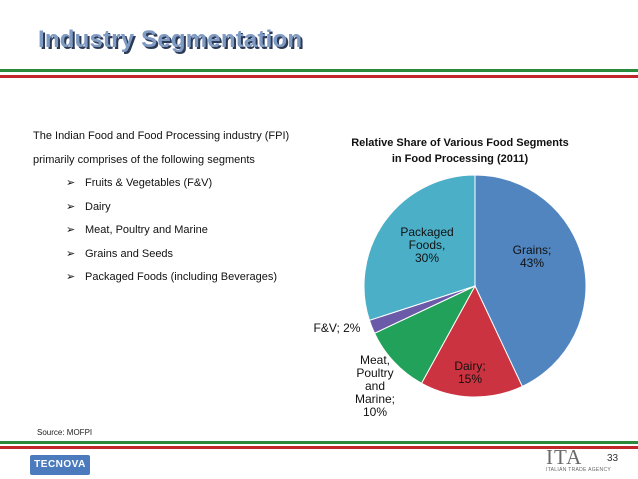 This screenshot has width=638, height=479. Describe the element at coordinates (375, 386) in the screenshot. I see `slice-label: Meat, Poultry and Marine; 10%` at that location.